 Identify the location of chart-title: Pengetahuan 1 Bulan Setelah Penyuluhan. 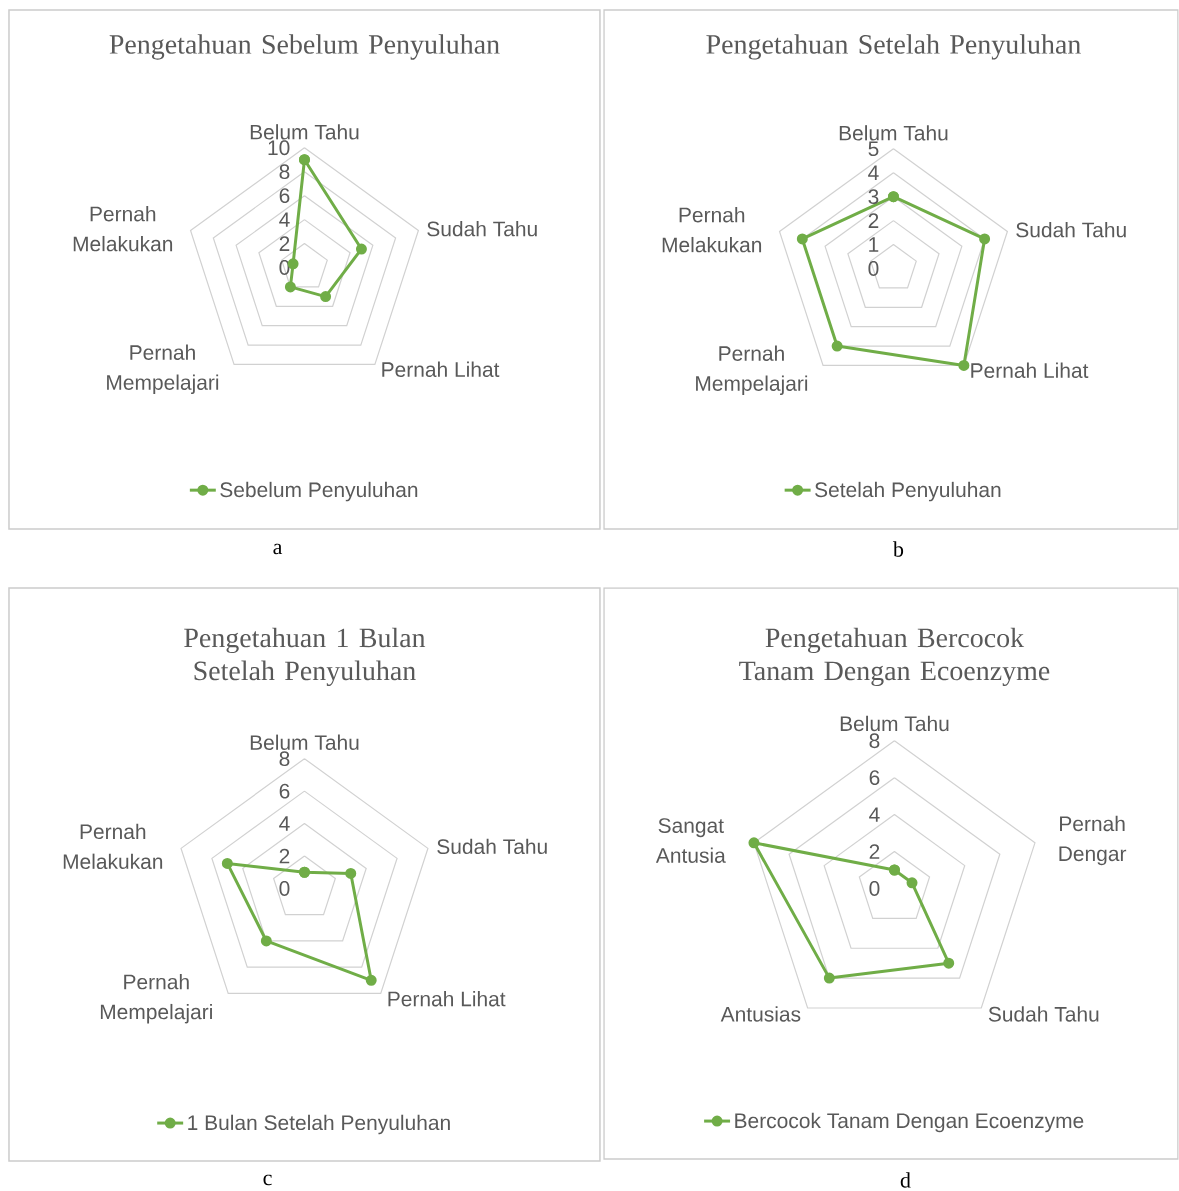
(305, 657).